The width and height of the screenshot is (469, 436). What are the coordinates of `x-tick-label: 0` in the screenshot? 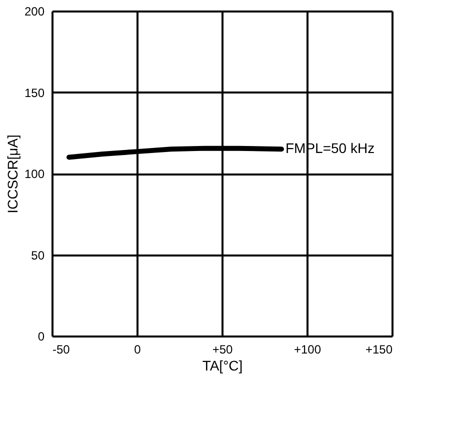 It's located at (138, 349).